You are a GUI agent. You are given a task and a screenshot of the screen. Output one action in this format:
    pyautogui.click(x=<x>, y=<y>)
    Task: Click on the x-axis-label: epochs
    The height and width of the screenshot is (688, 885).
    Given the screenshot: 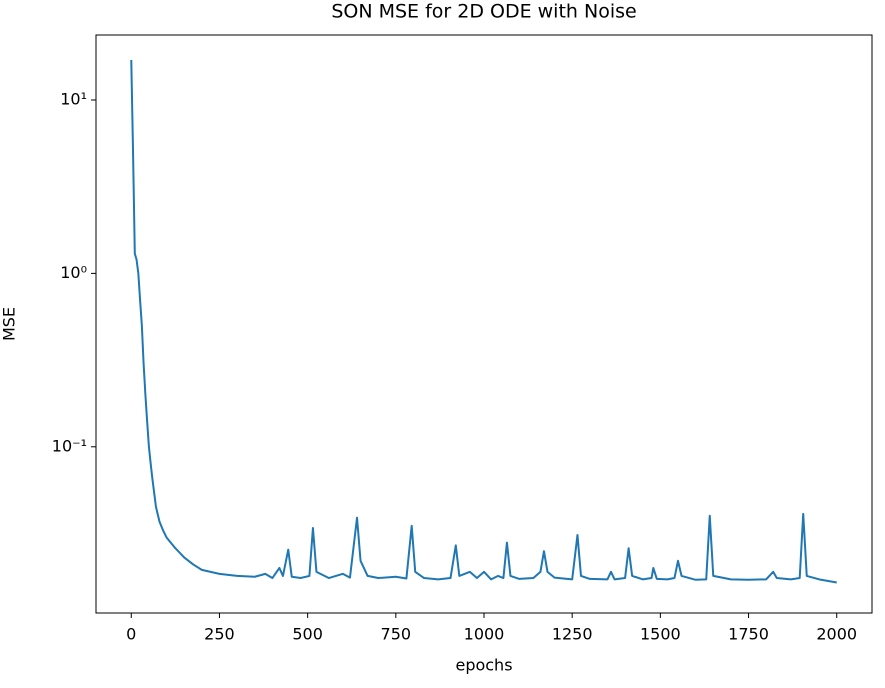 What is the action you would take?
    pyautogui.click(x=483, y=665)
    